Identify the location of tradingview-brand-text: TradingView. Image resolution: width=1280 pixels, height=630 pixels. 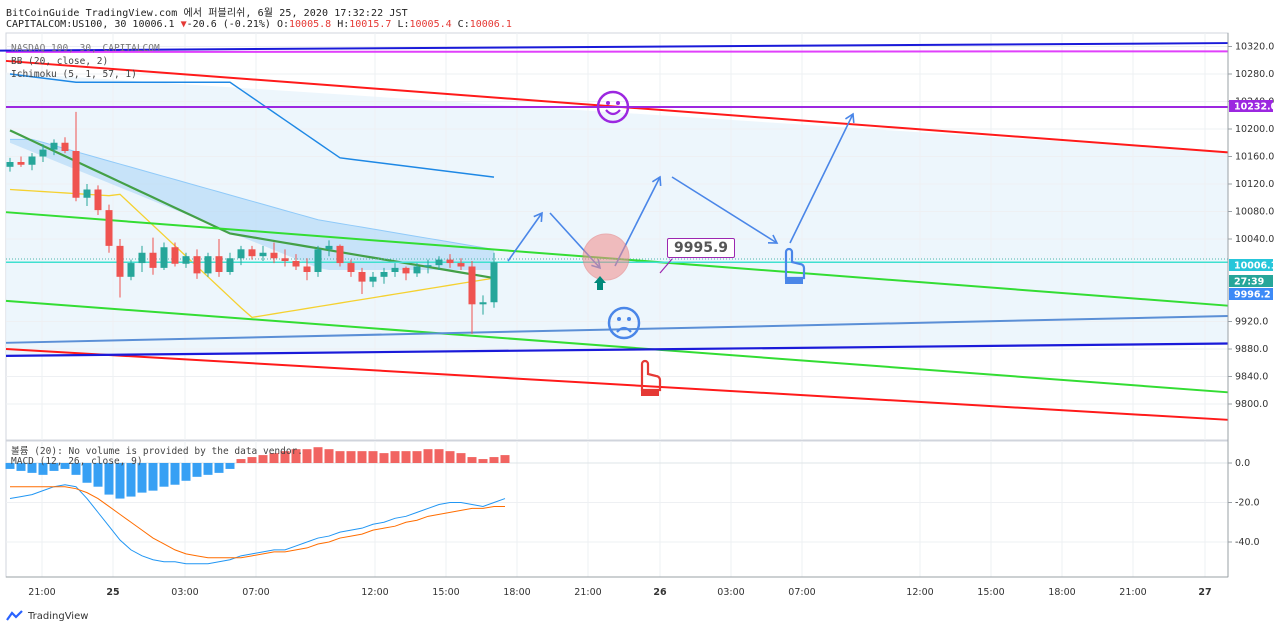
(58, 616).